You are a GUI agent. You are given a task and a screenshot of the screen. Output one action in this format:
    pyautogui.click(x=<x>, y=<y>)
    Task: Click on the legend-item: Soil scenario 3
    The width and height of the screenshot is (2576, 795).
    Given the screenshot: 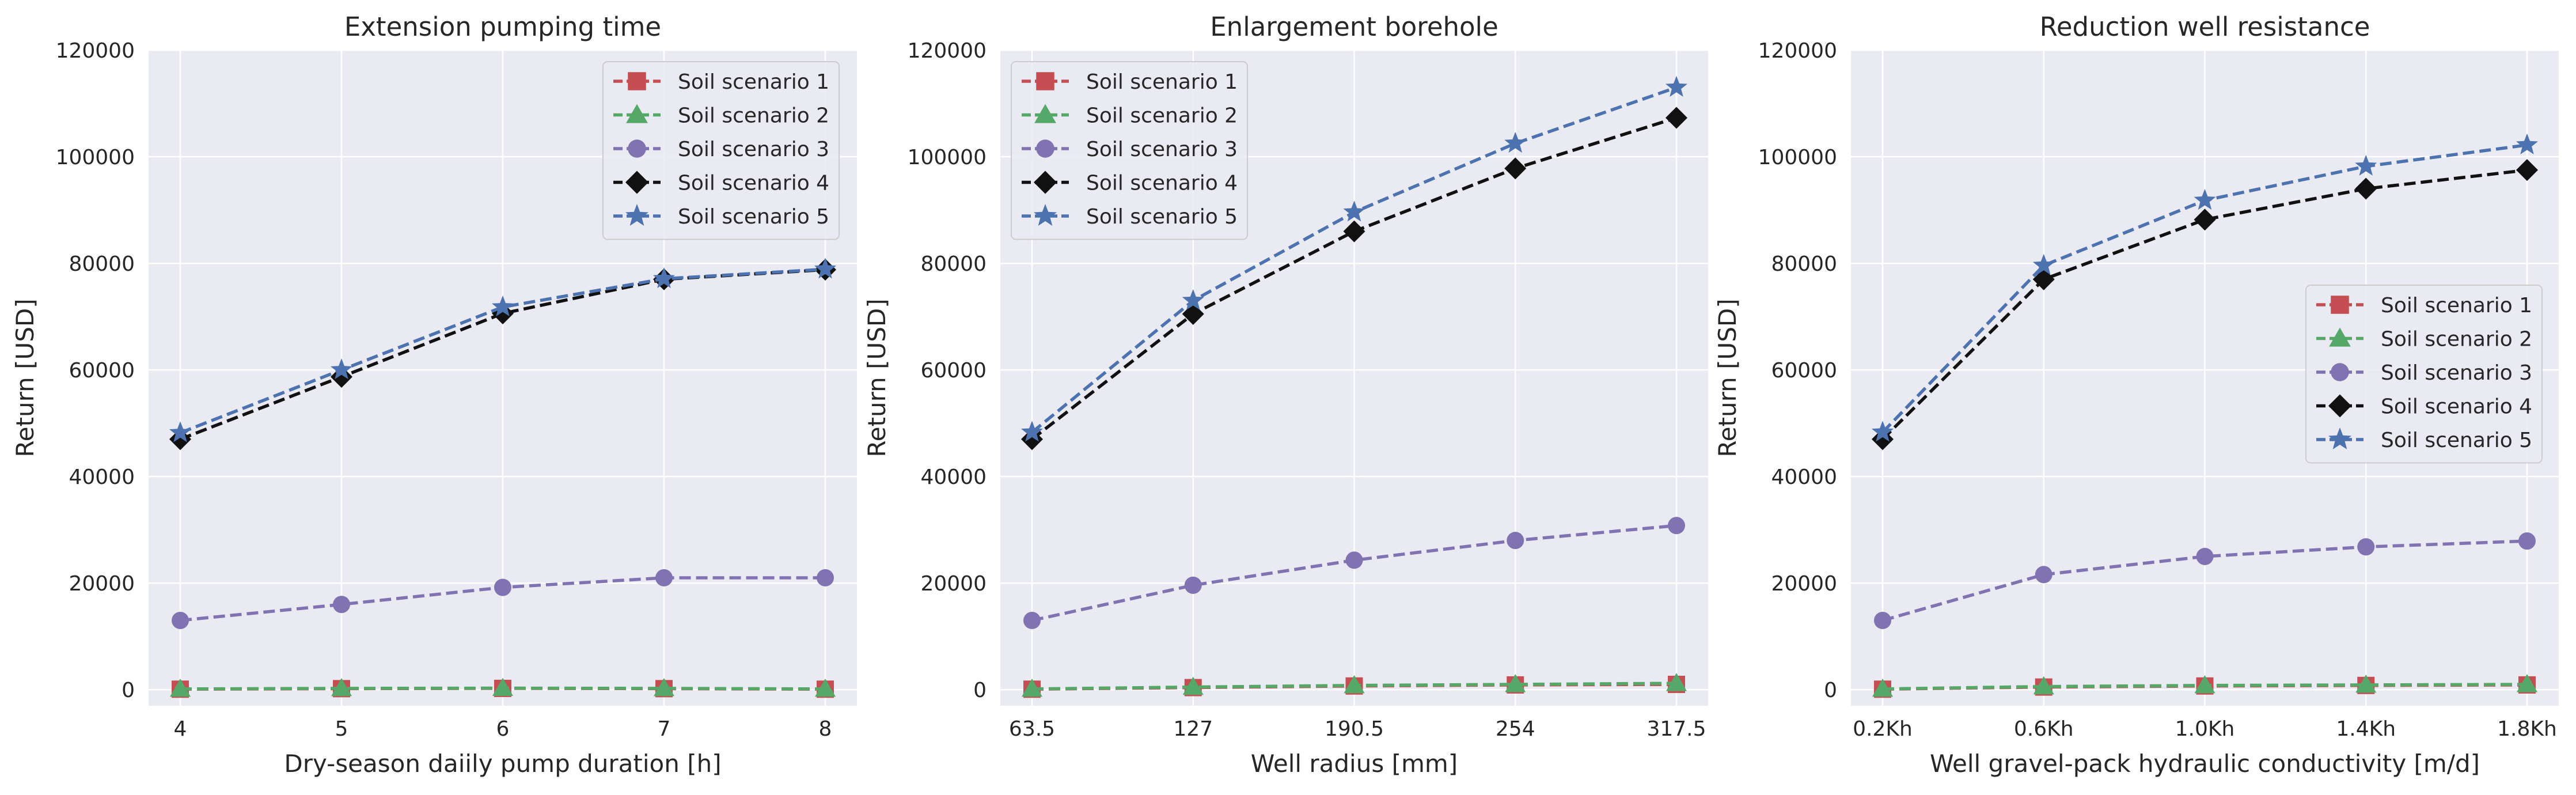 What is the action you would take?
    pyautogui.click(x=721, y=149)
    